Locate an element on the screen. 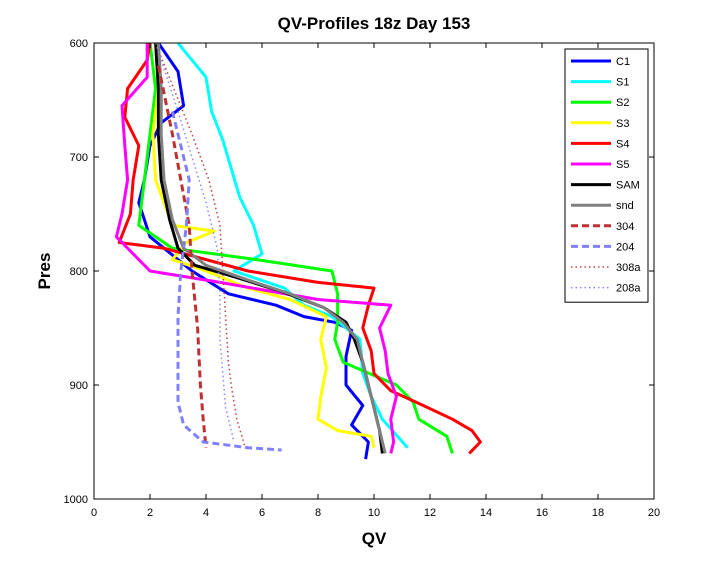 The width and height of the screenshot is (721, 562). legend-label: 308a is located at coordinates (628, 268).